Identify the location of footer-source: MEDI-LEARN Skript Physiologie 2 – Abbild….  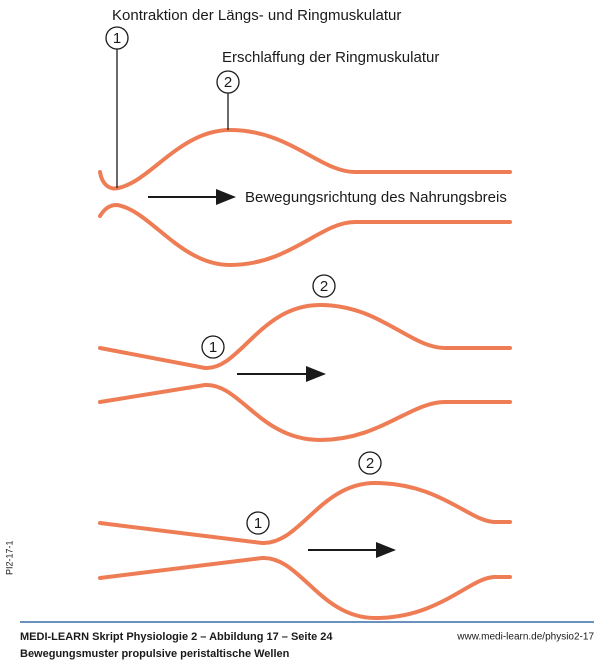
(176, 637).